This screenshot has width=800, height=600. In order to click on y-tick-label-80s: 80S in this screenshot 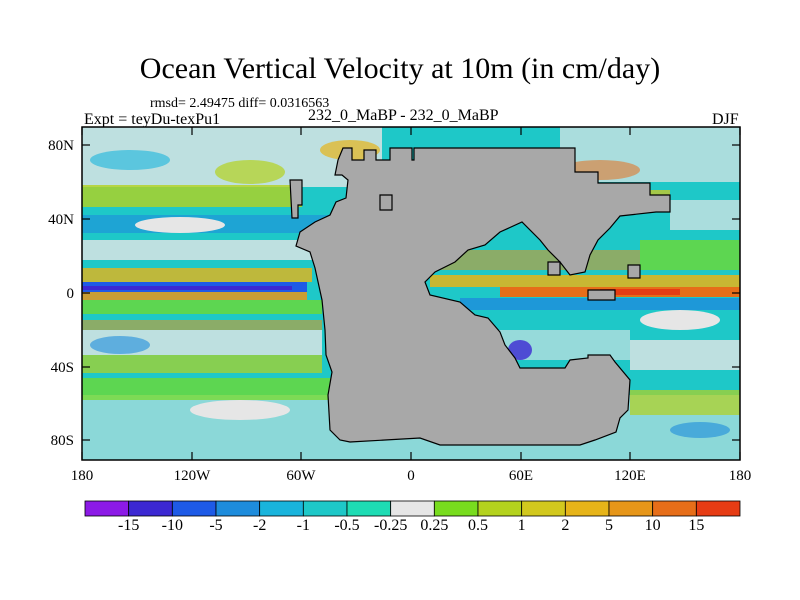, I will do `click(62, 441)`.